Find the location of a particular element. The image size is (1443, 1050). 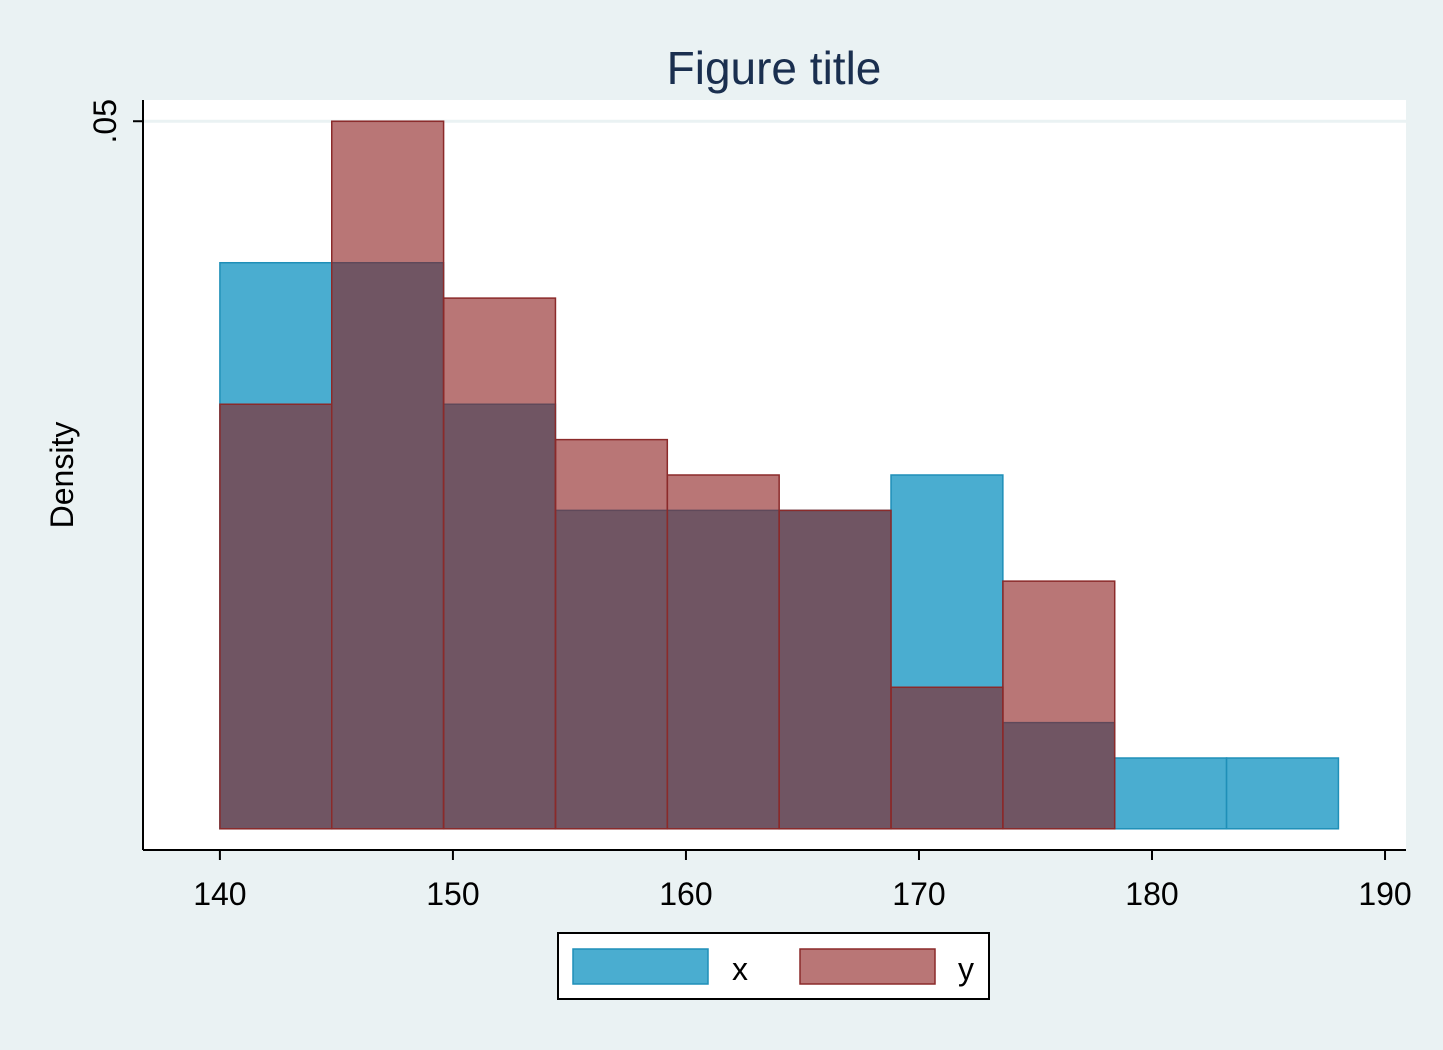

legend-swatch-y is located at coordinates (867, 966).